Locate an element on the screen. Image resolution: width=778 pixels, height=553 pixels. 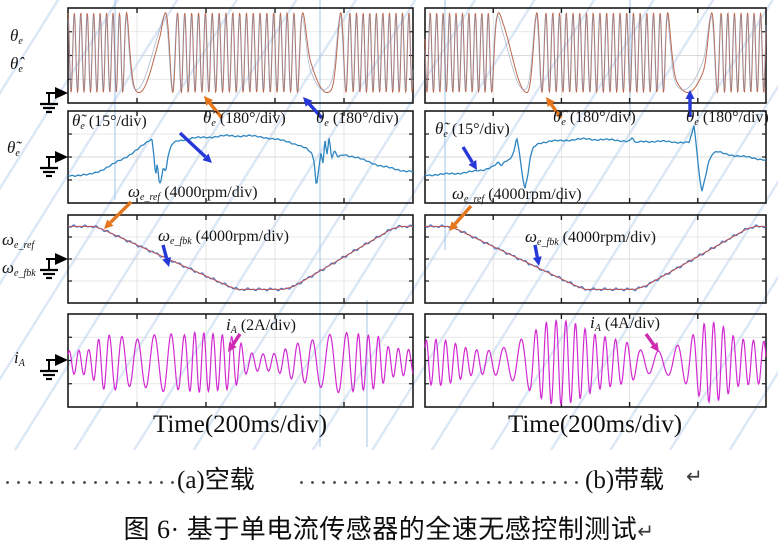
axis-label-theta-e: θe is located at coordinates (16, 36).